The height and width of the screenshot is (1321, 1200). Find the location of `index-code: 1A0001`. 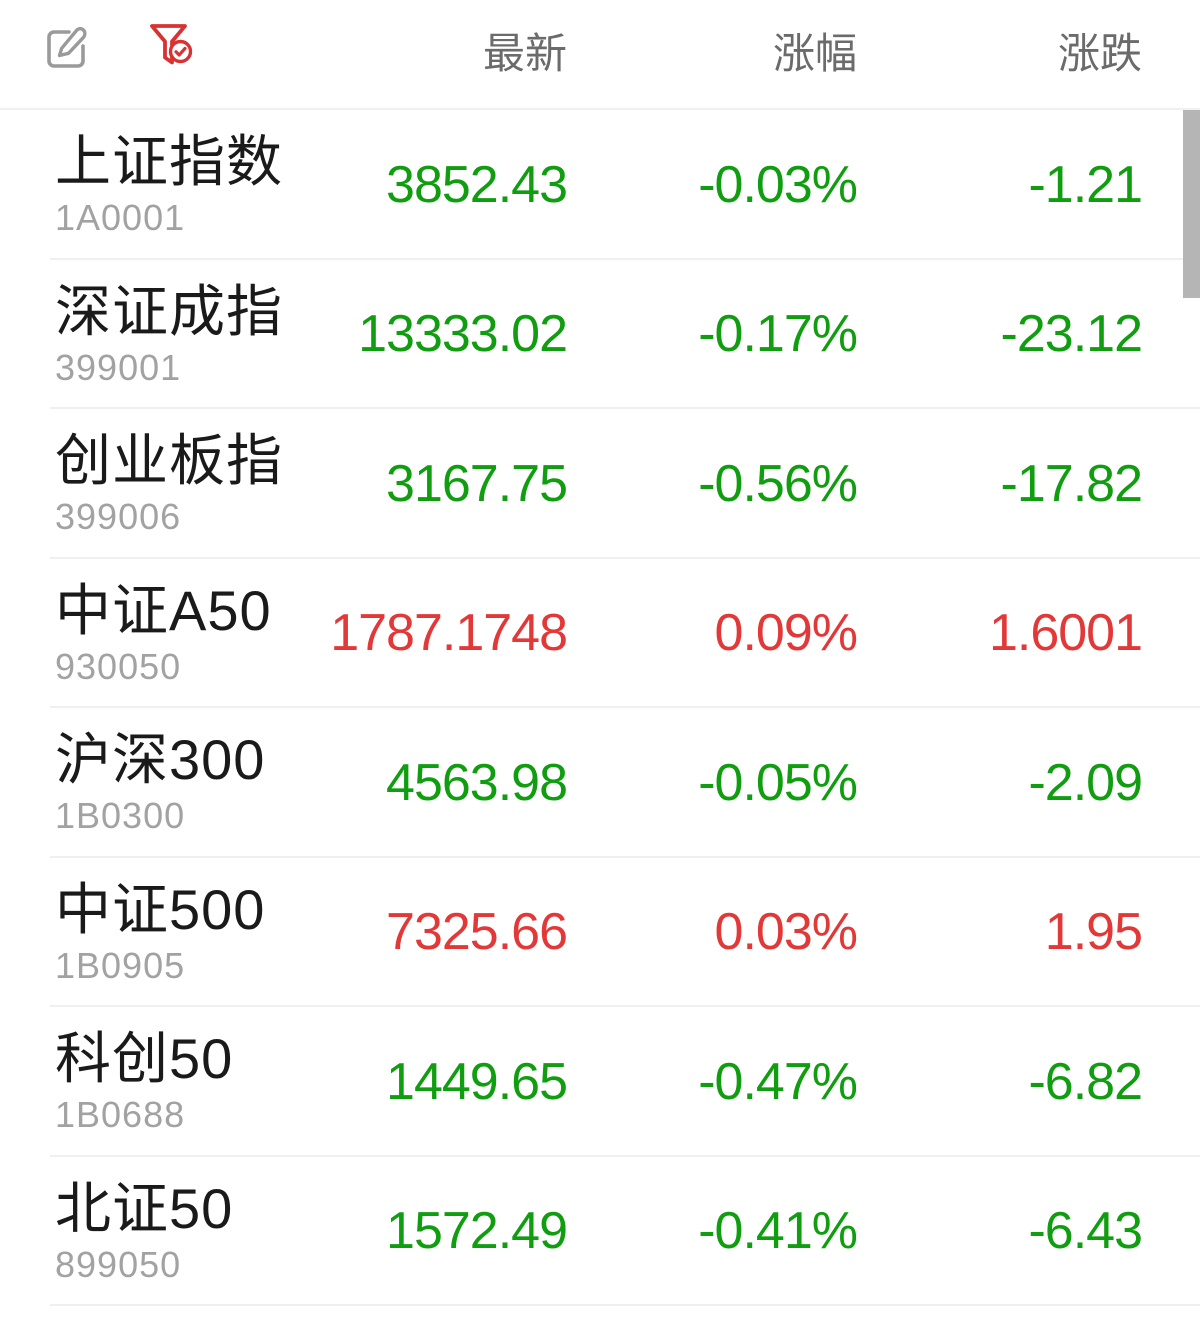

index-code: 1A0001 is located at coordinates (120, 218).